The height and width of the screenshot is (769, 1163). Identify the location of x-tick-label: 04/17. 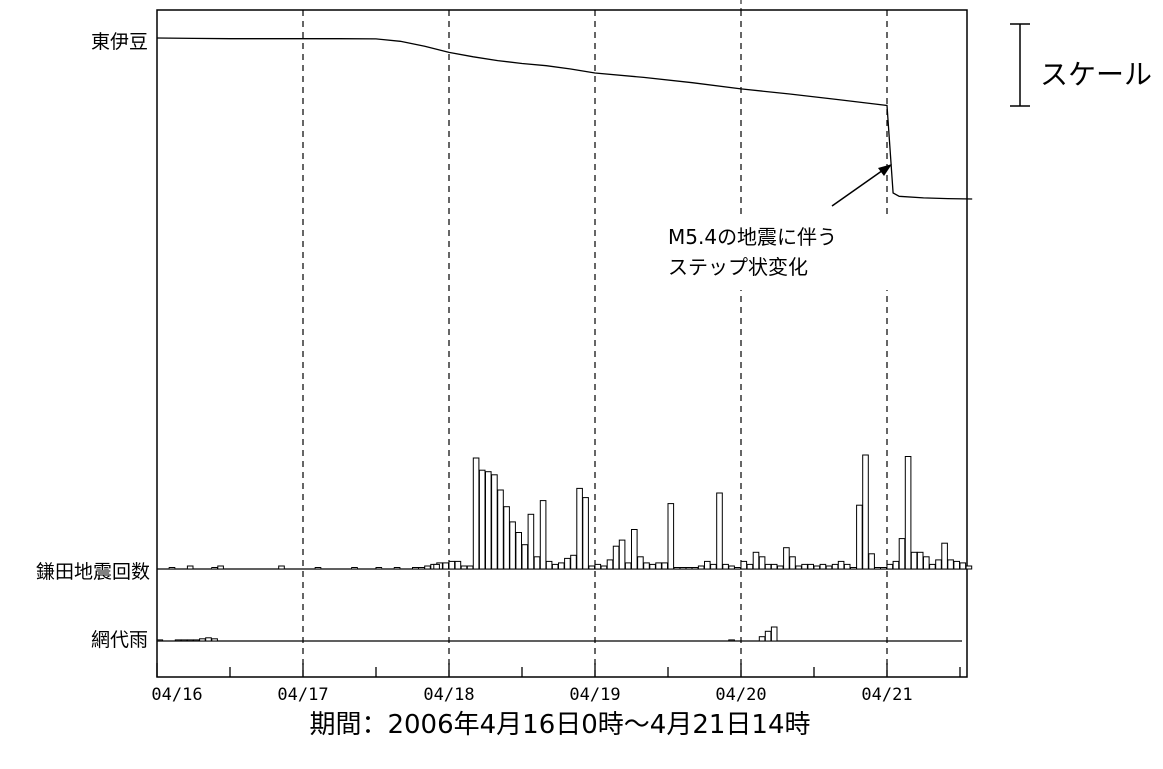
(302, 695).